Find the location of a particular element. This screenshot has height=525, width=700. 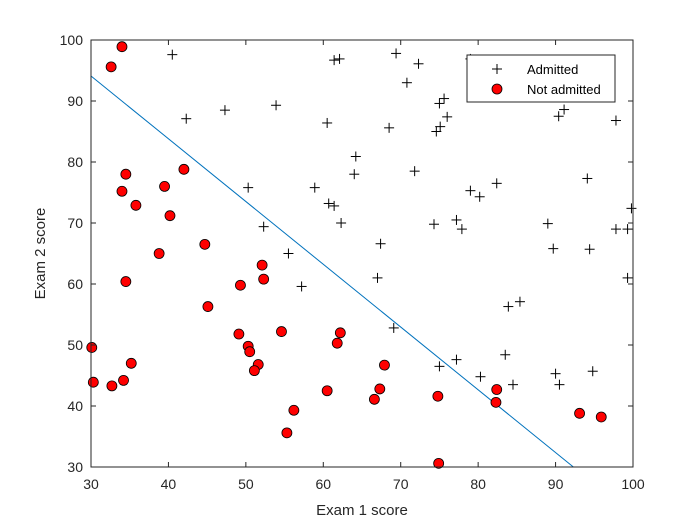

x-tick-label: 60 is located at coordinates (323, 484).